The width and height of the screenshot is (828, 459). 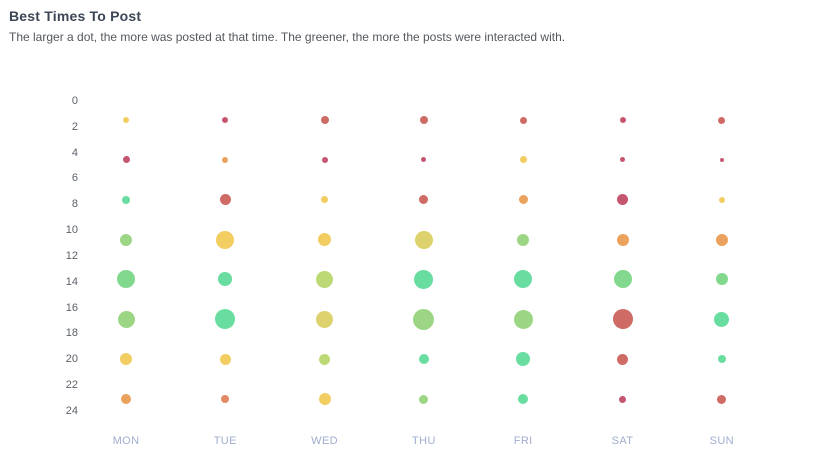 What do you see at coordinates (126, 319) in the screenshot?
I see `bubble-mon-16.5` at bounding box center [126, 319].